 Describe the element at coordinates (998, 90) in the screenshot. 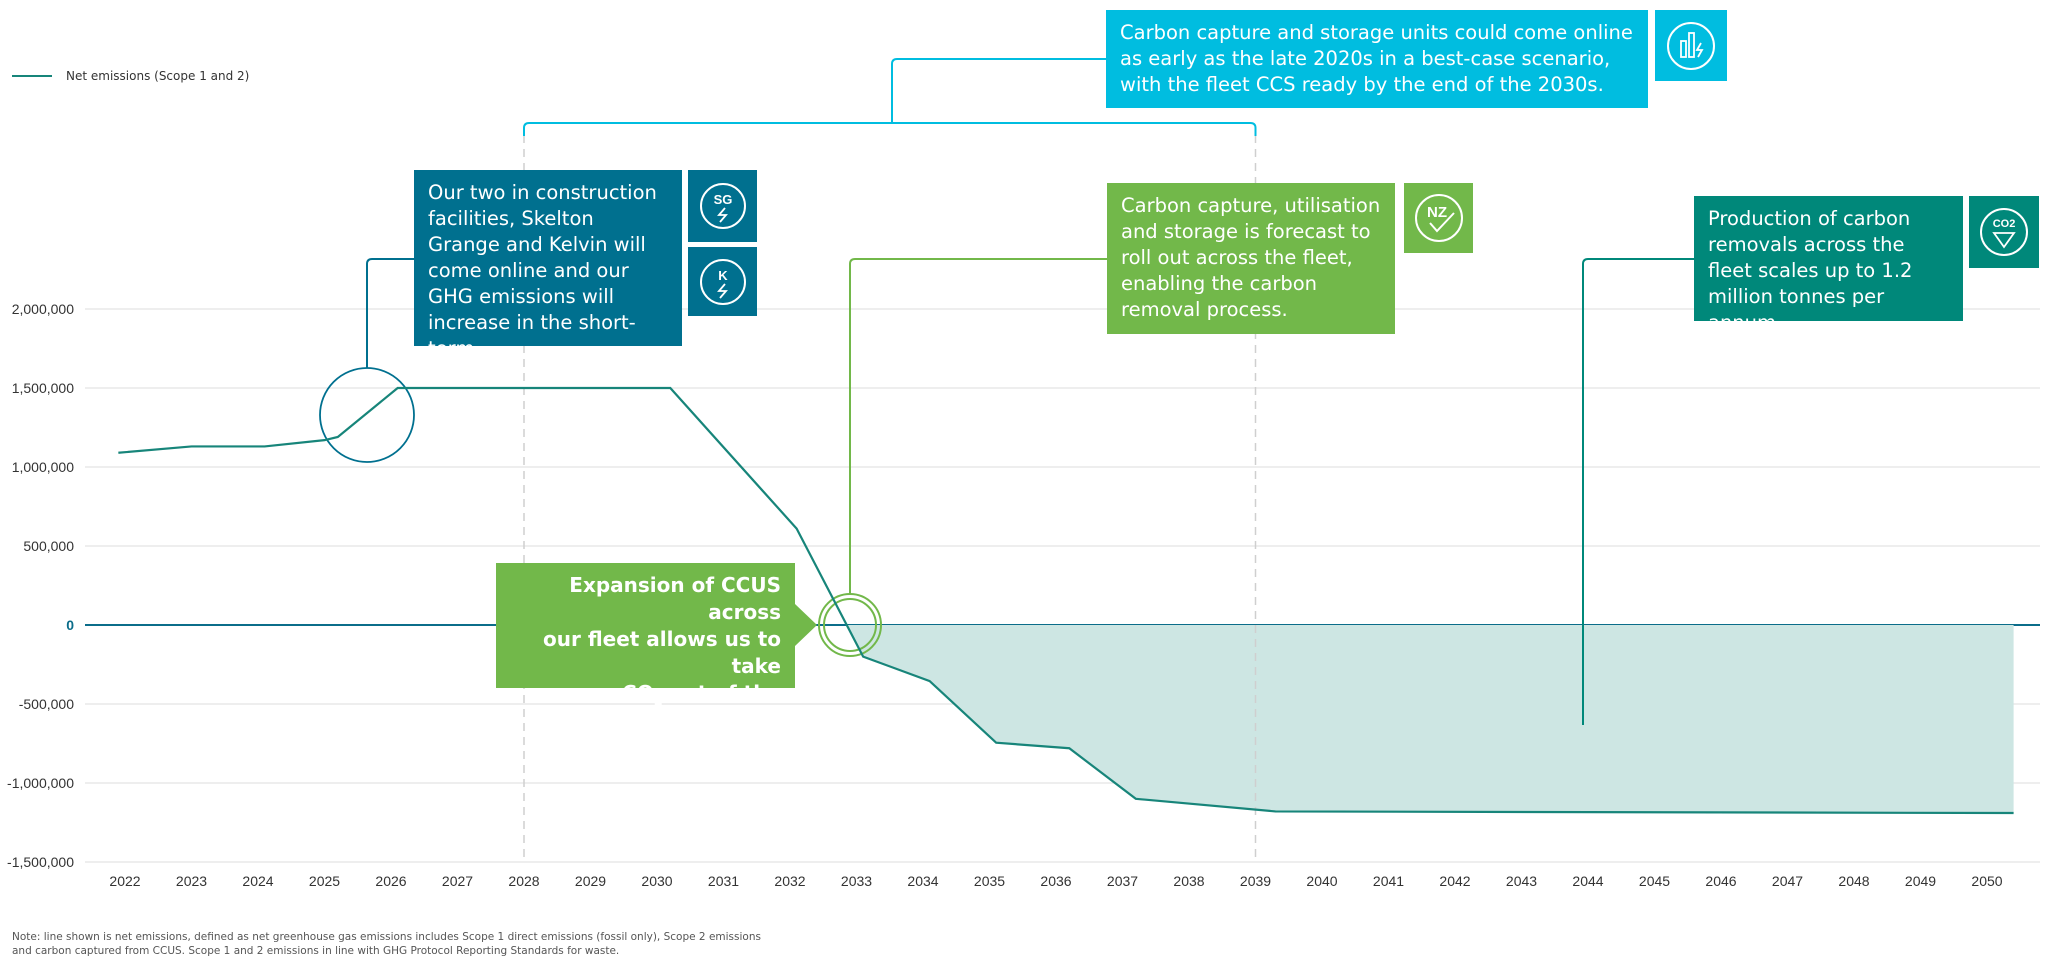

I see `ccs-callout-connector` at that location.